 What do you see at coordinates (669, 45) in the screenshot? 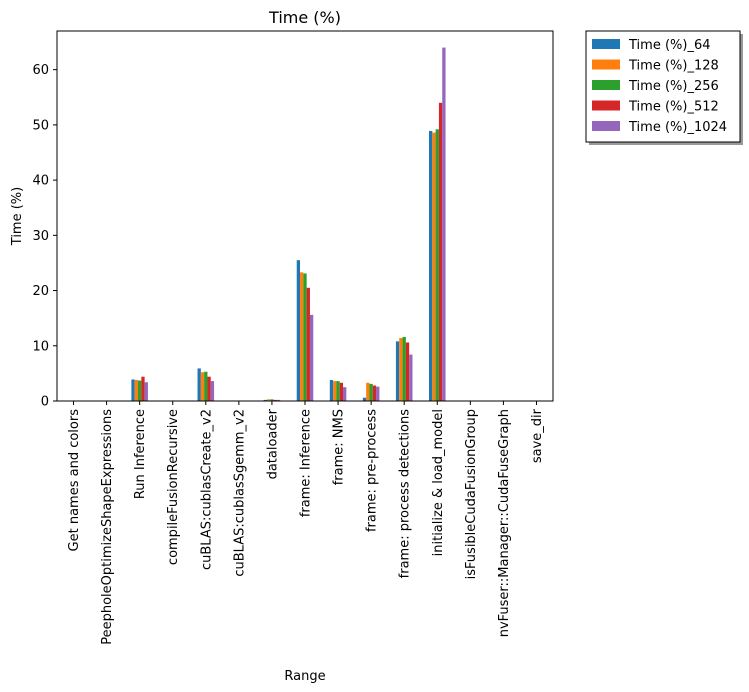
I see `legend-entry: Time (%)_64` at bounding box center [669, 45].